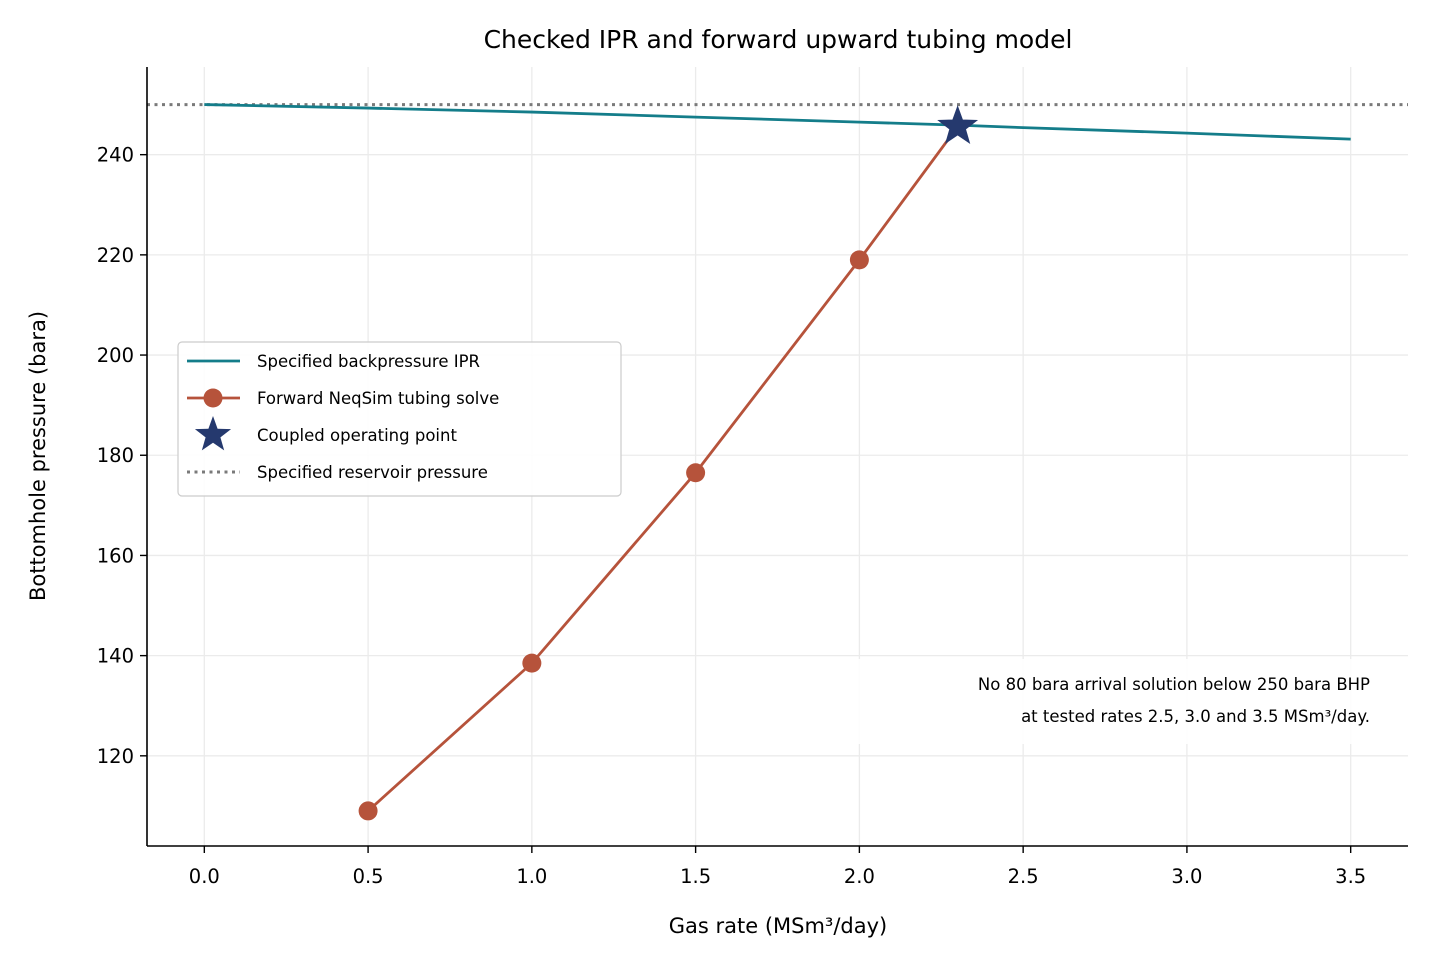 The height and width of the screenshot is (965, 1430). What do you see at coordinates (695, 876) in the screenshot?
I see `x-tick-label: 1.5` at bounding box center [695, 876].